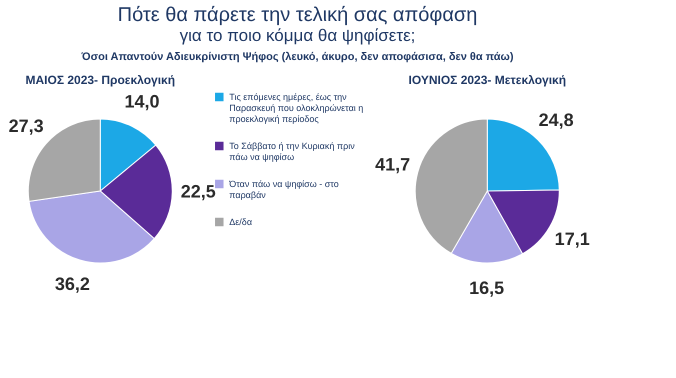 The height and width of the screenshot is (378, 676). I want to click on text: Όσοι Απαντούν Αδιευκρίνιστη Ψήφος (λευκό, άκυρο, δεν αποφάσισα, δεν θα πάω), so click(297, 57).